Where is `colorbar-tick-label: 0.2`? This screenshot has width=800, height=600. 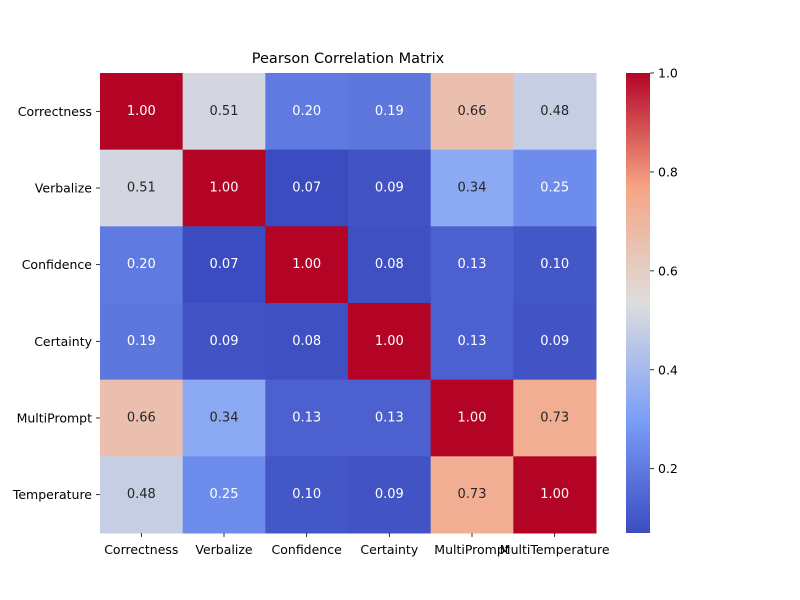 colorbar-tick-label: 0.2 is located at coordinates (668, 468).